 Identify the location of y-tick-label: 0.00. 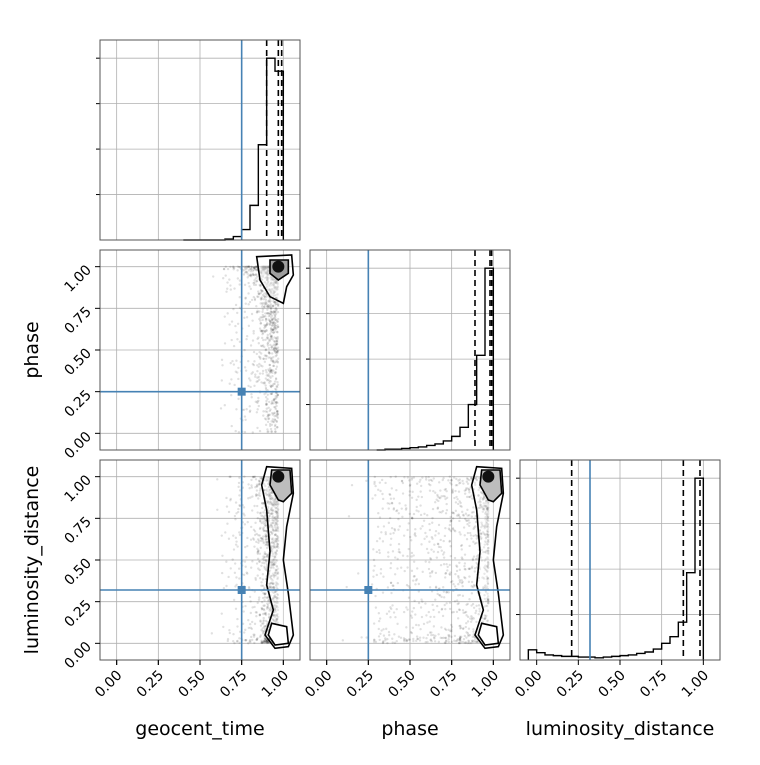
(77, 445).